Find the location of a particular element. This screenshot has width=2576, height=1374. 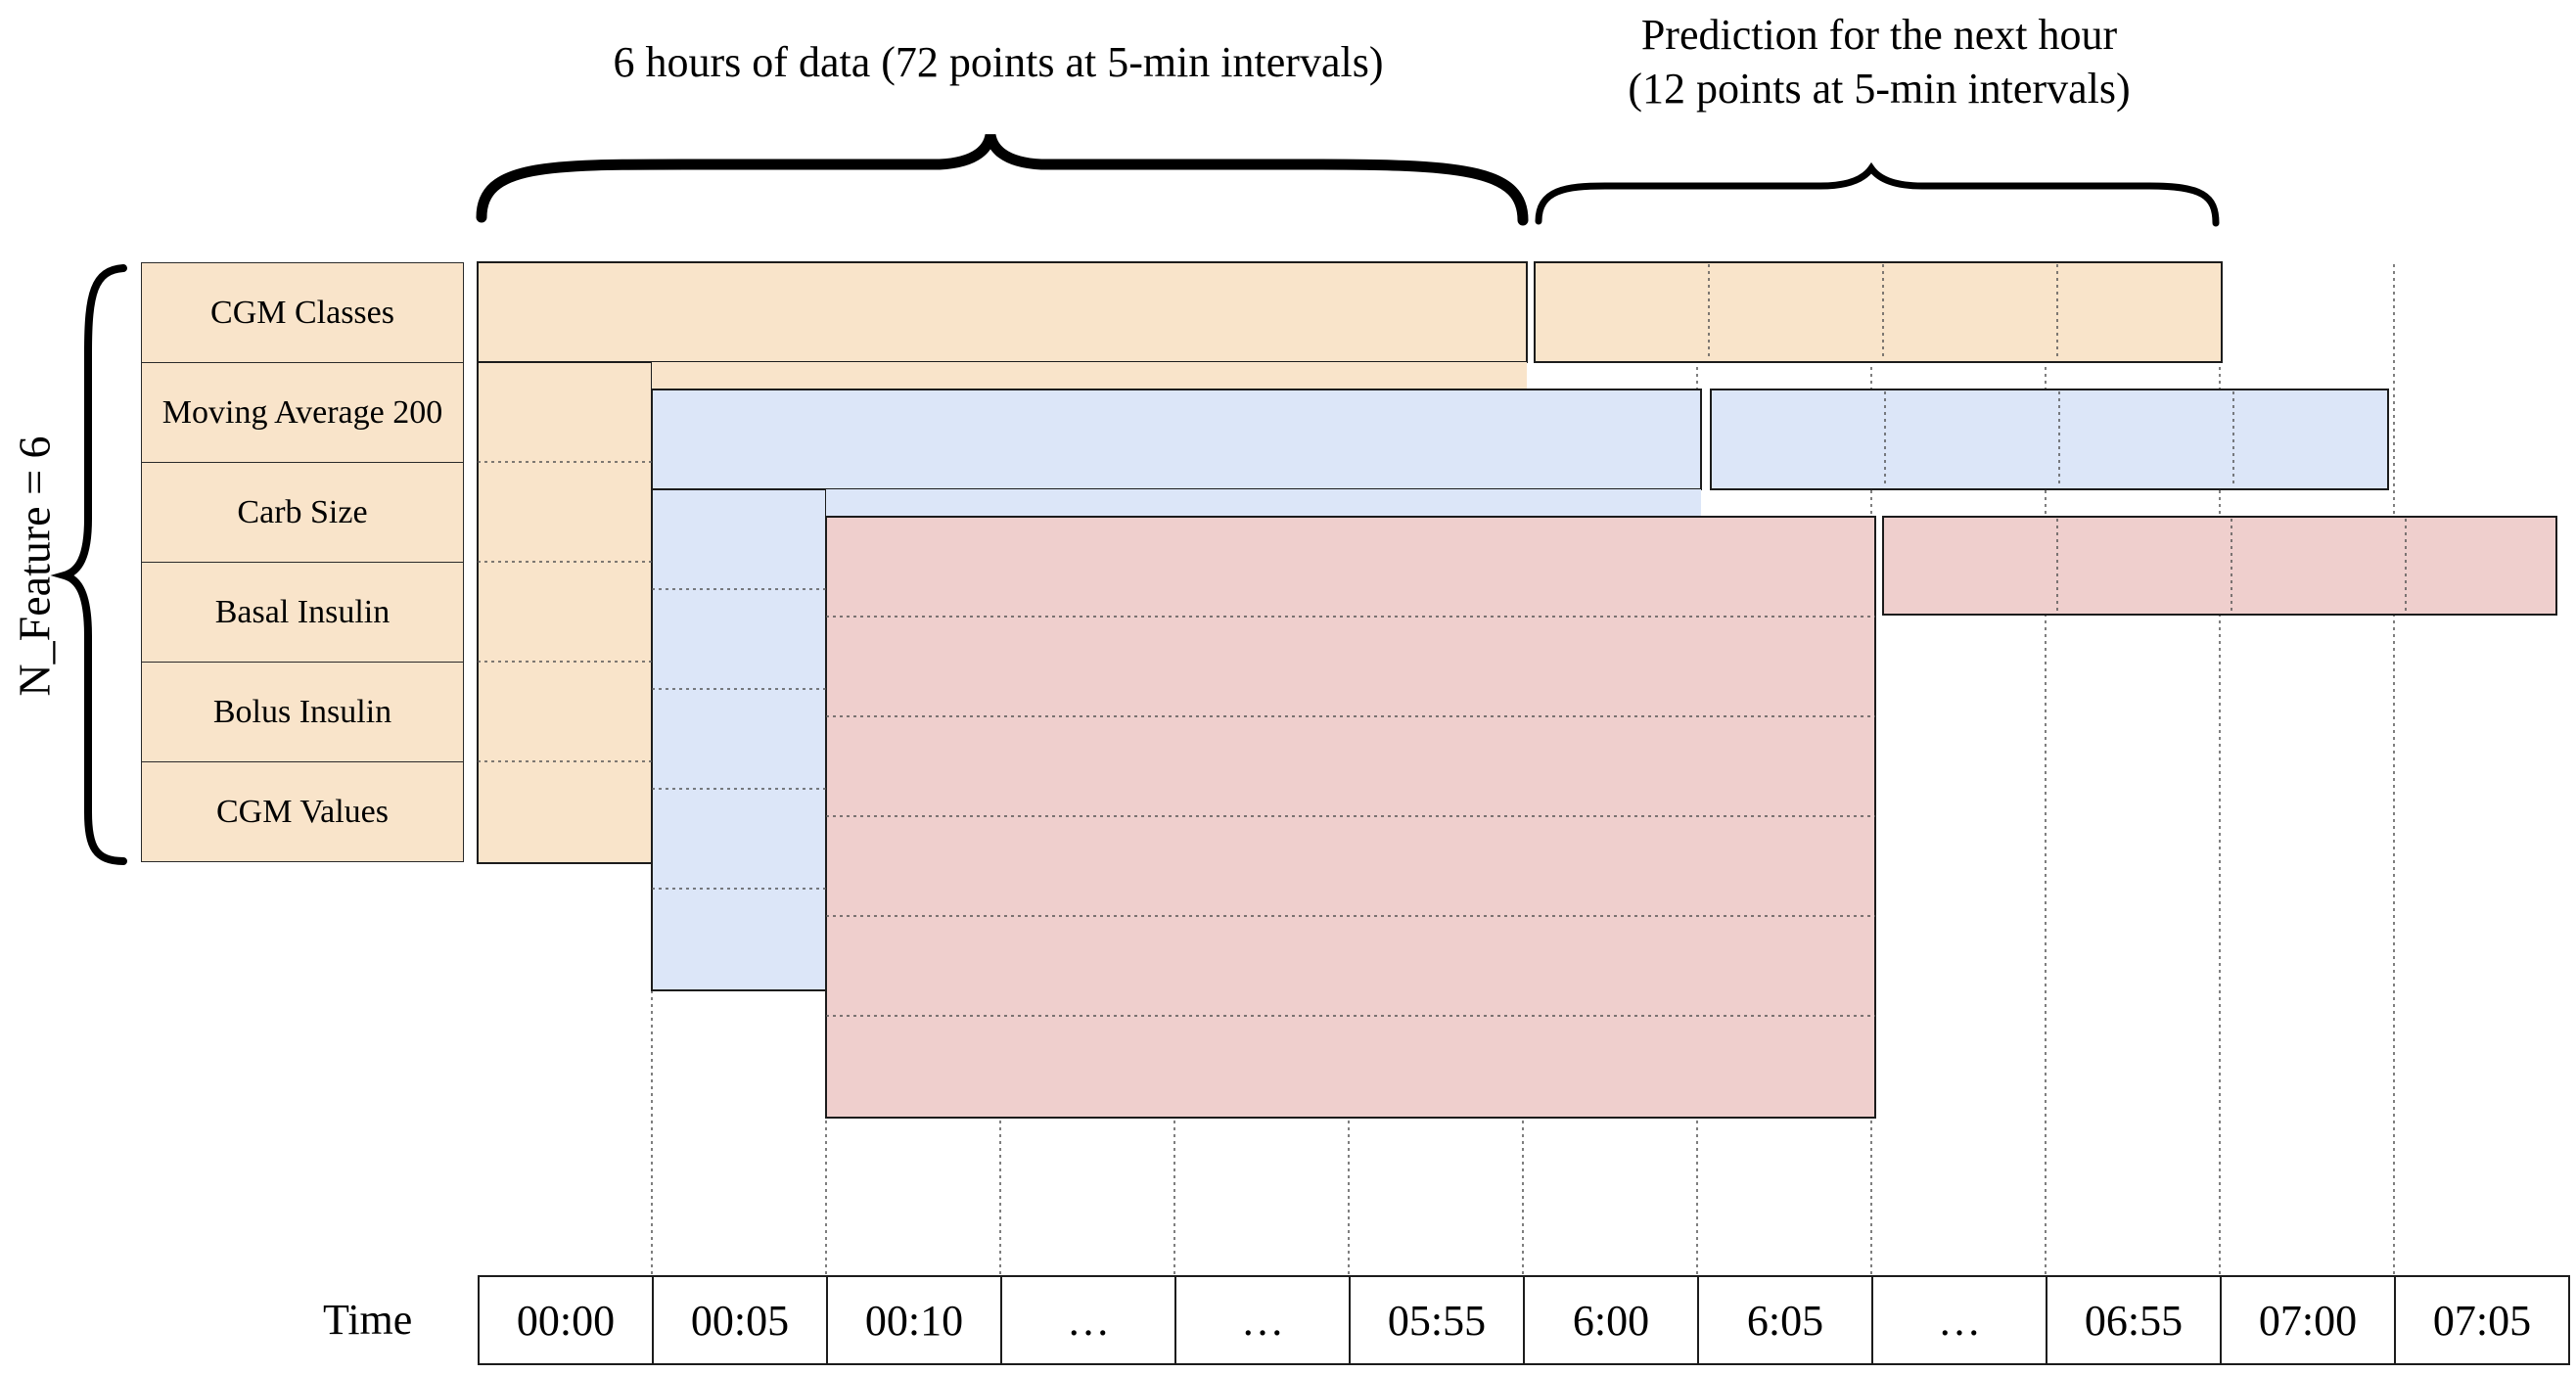

orange-prediction-window is located at coordinates (1878, 312).